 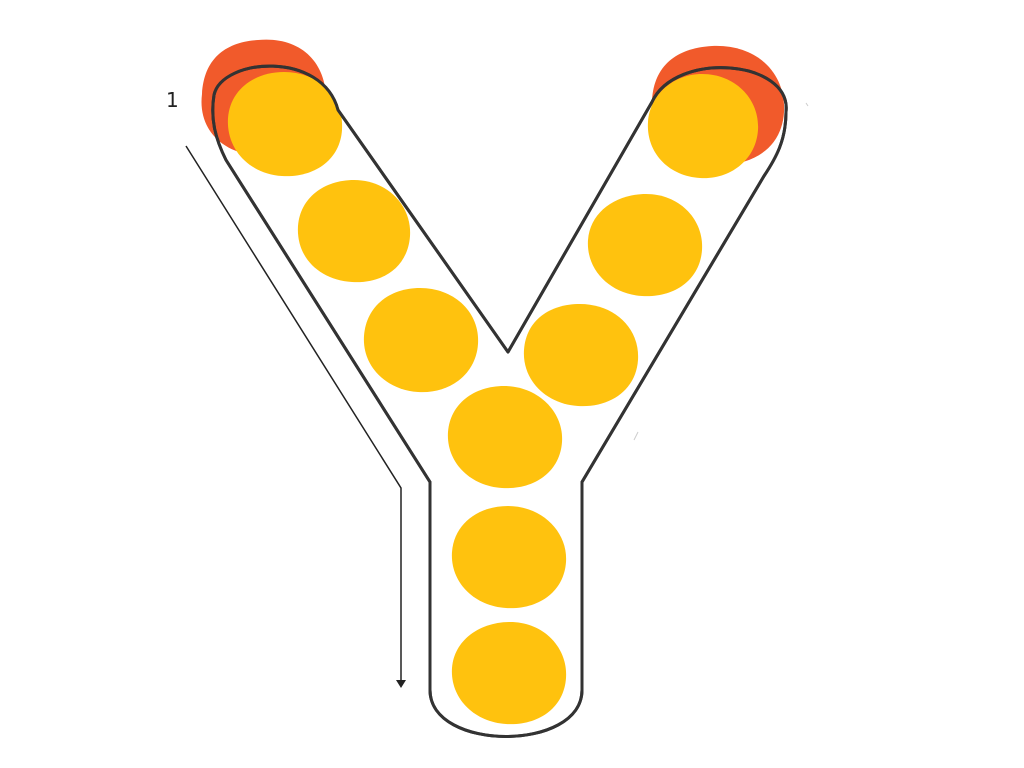 What do you see at coordinates (172, 100) in the screenshot?
I see `stroke-number-label: 1` at bounding box center [172, 100].